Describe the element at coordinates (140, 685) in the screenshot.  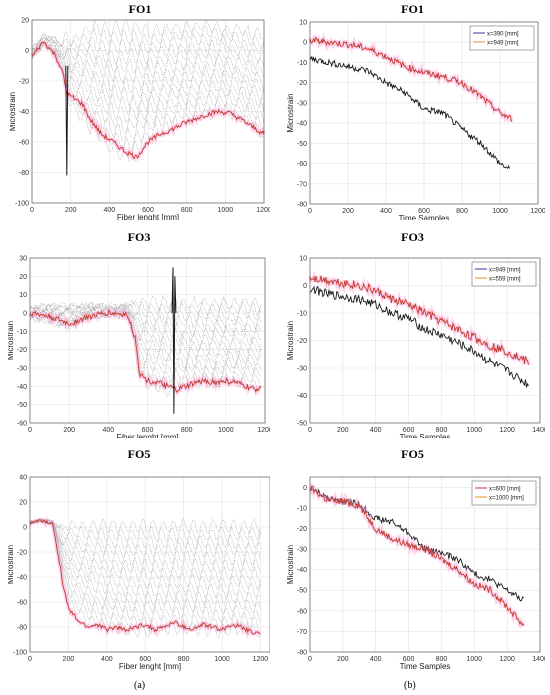
I see `caption-left: (a)` at that location.